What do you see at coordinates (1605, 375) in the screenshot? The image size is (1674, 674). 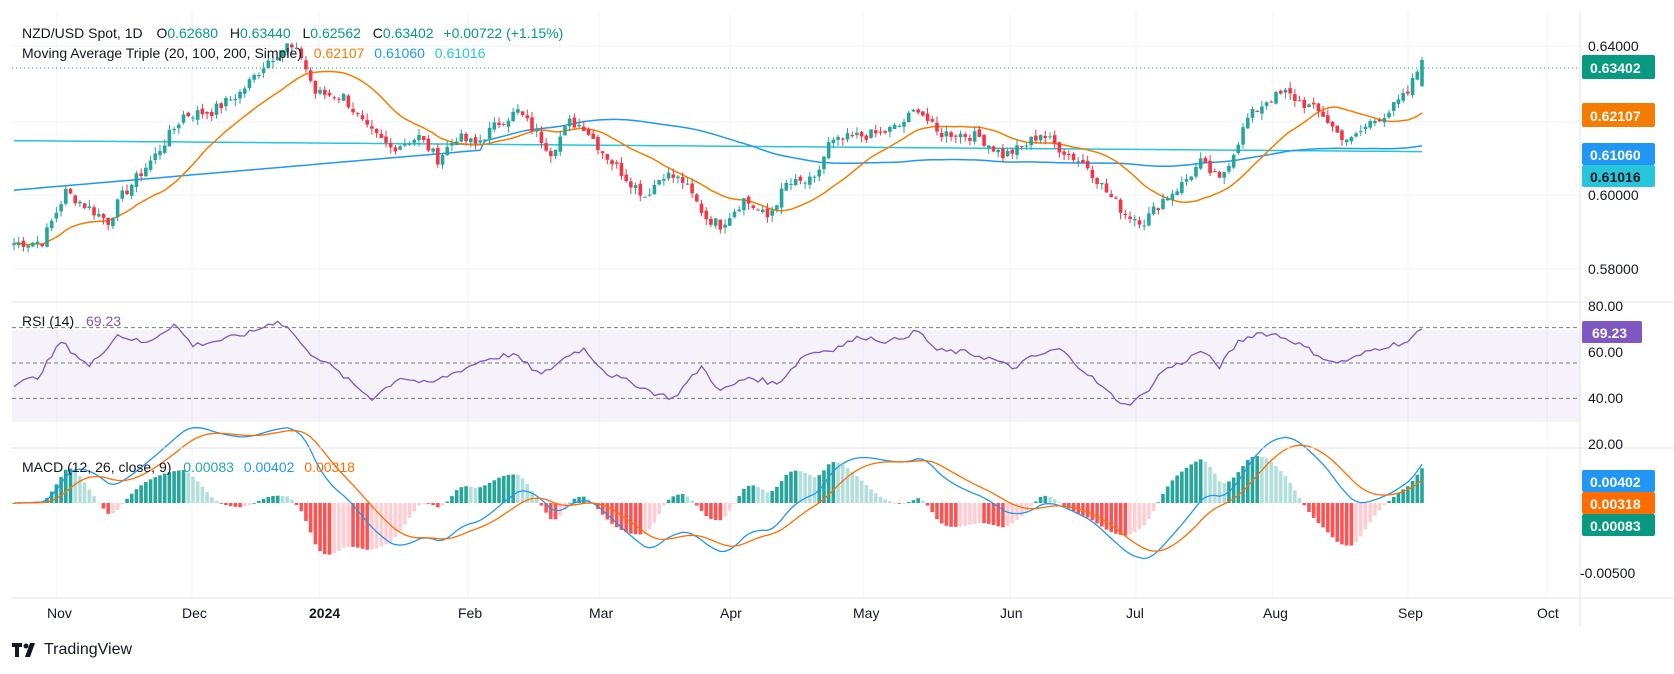 I see `rsi-axis: 80.00 60.00 40.00 20.00` at bounding box center [1605, 375].